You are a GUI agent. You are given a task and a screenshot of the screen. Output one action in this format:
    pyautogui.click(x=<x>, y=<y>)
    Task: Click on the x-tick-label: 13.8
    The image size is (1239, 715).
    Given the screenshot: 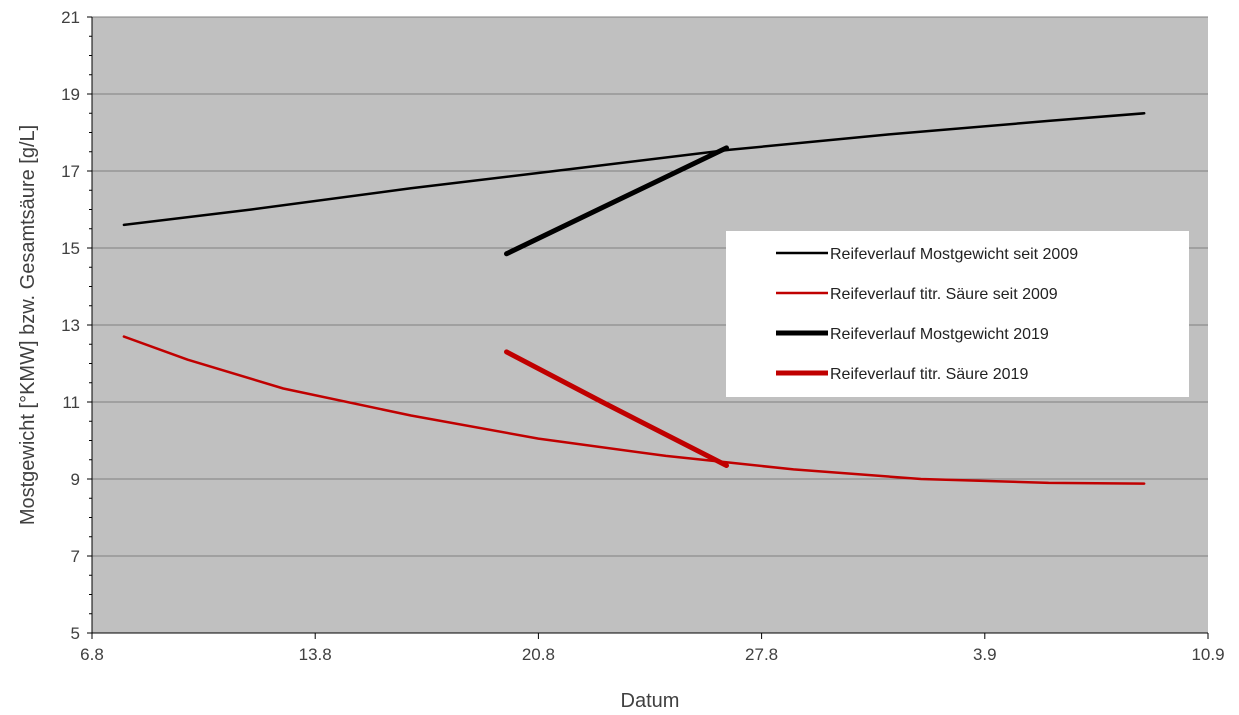 What is the action you would take?
    pyautogui.click(x=315, y=654)
    